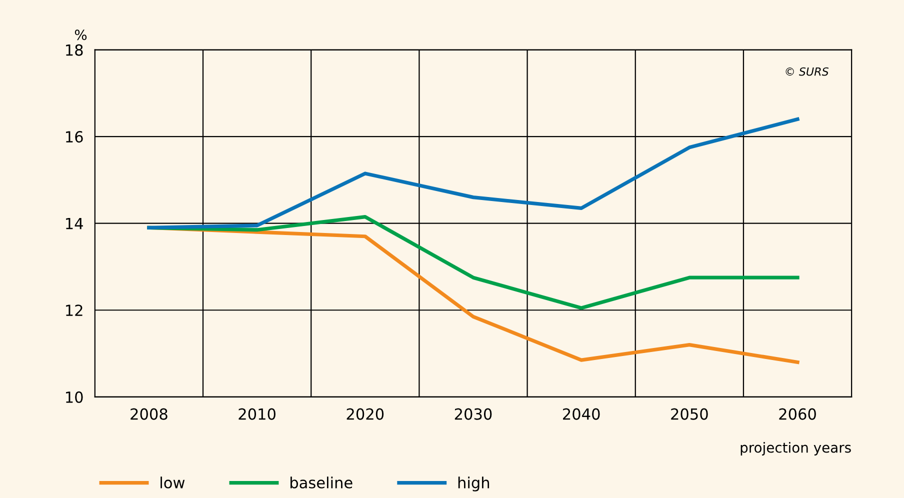  What do you see at coordinates (473, 414) in the screenshot?
I see `x-tick-label: 2030` at bounding box center [473, 414].